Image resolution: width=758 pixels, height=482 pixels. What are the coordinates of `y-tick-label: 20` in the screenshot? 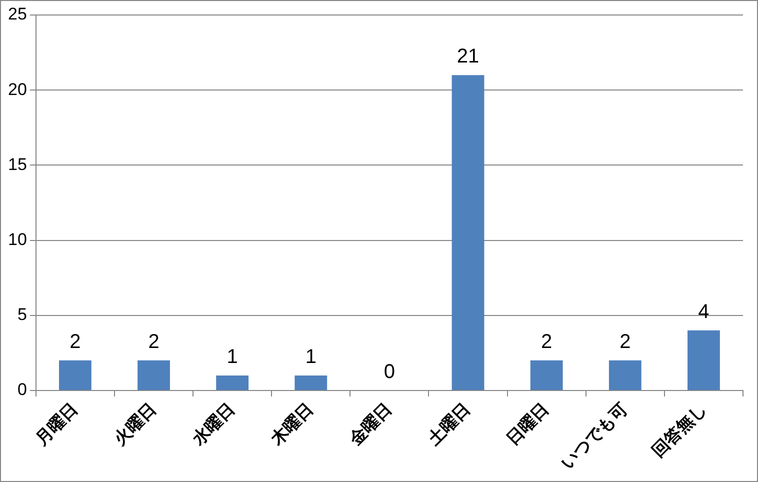 It's located at (17, 89).